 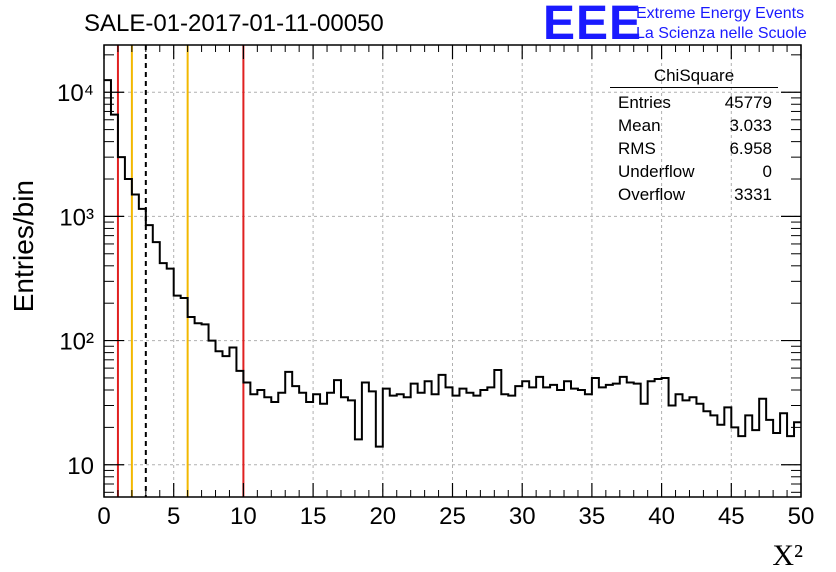 I want to click on x-tick-label: 40, so click(x=661, y=516).